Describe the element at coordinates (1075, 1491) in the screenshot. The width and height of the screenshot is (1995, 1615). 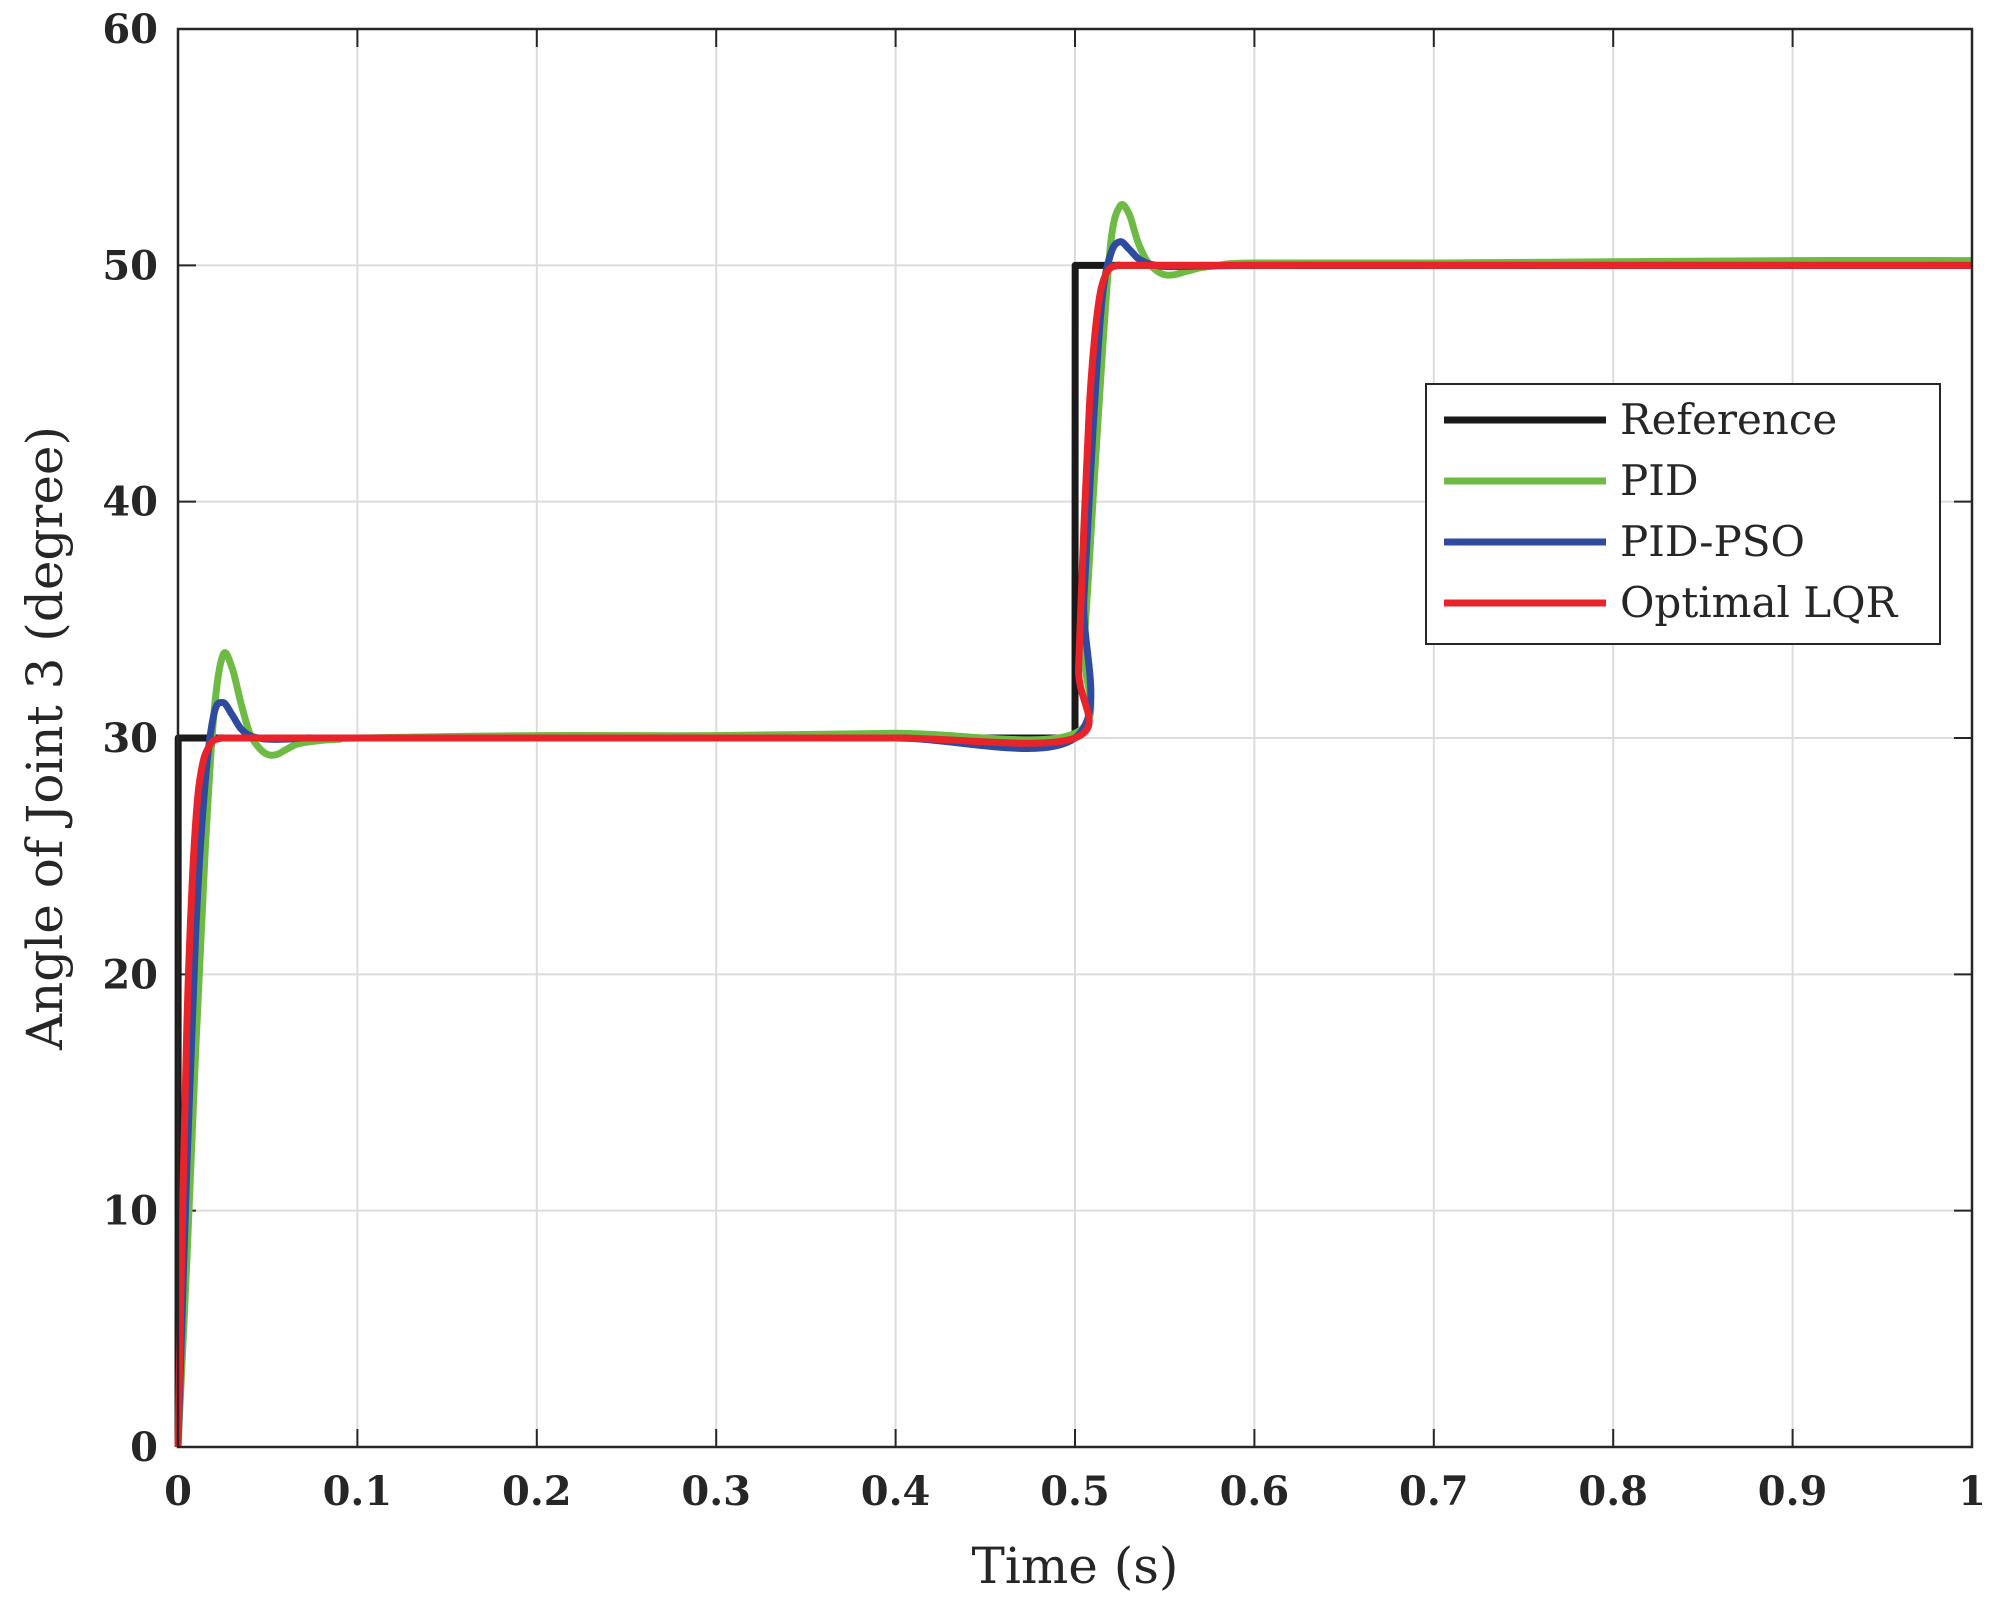
I see `x-tick-label: 0.5` at that location.